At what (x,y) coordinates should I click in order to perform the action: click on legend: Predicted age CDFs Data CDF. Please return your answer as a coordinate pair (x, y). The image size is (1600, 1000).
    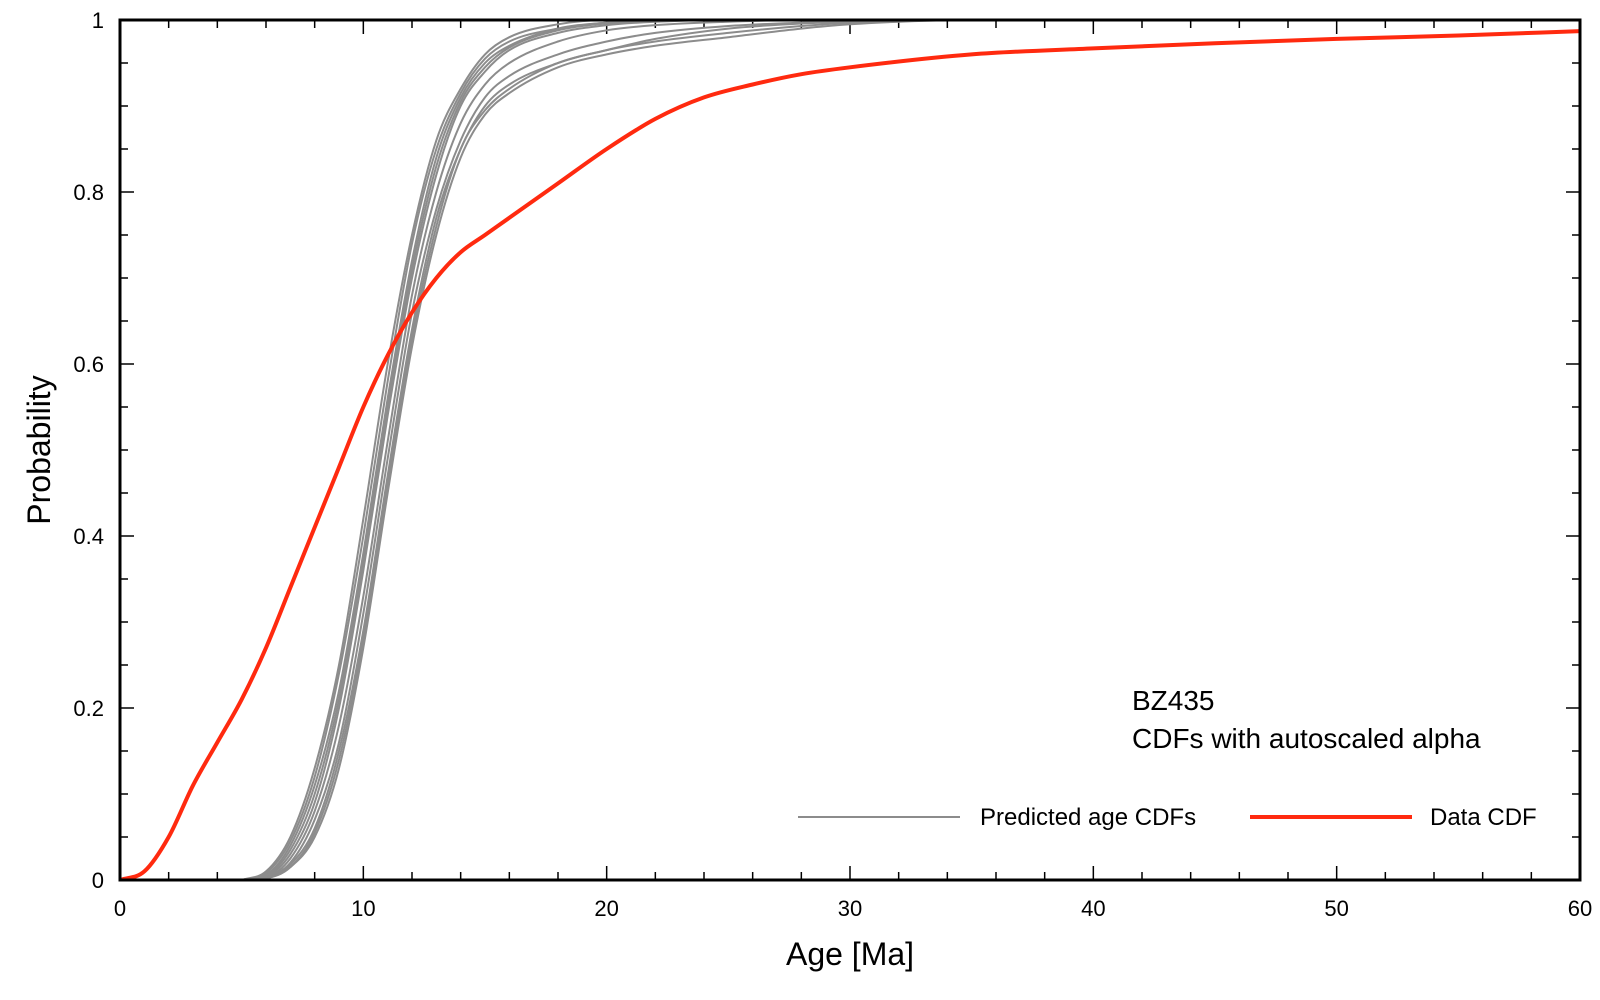
    Looking at the image, I should click on (1167, 817).